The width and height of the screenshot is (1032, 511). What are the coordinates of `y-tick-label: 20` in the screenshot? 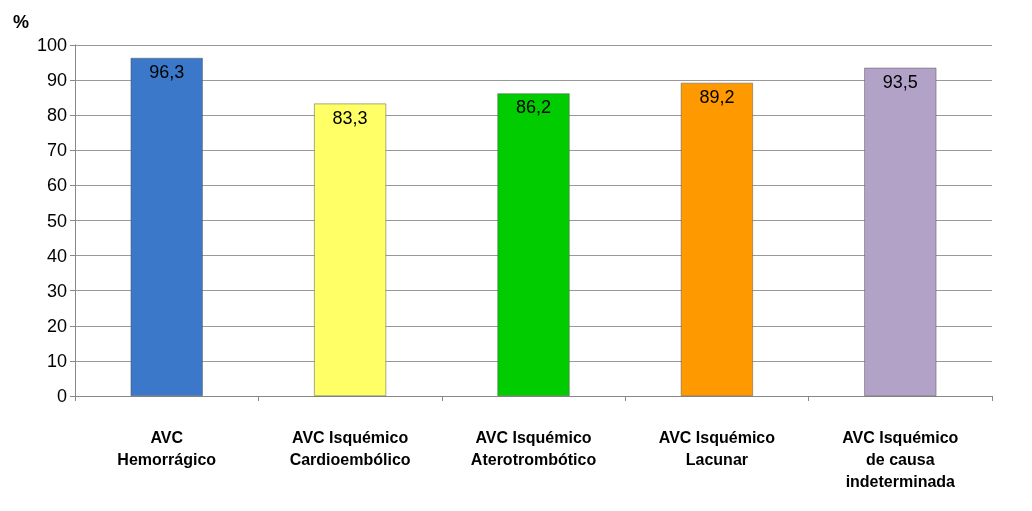 It's located at (56, 325).